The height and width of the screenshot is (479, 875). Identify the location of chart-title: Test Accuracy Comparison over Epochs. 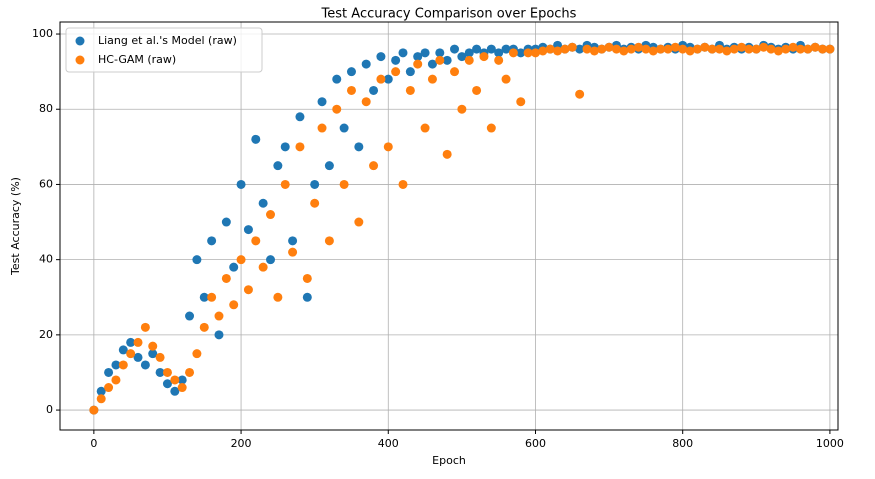
(449, 14).